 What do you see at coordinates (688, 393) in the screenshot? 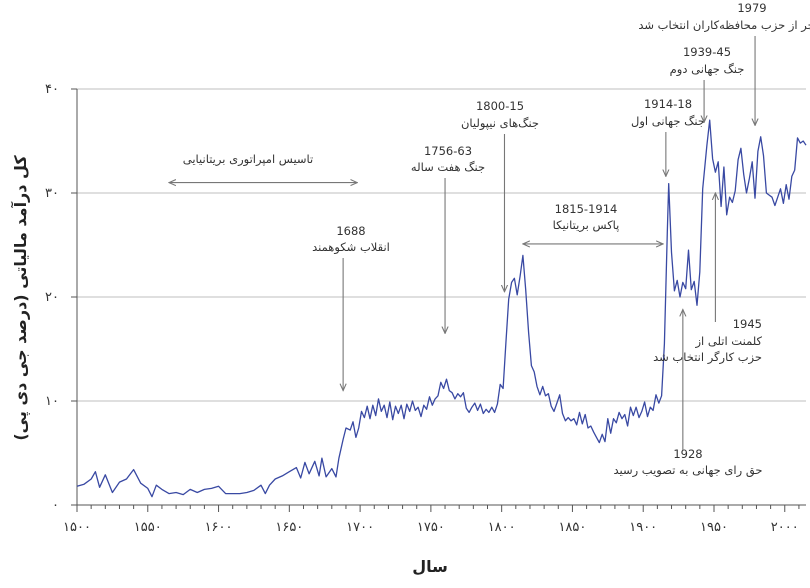
I see `annotation-suffrage: 1928 حق رای جهانی به تصویب رسید` at bounding box center [688, 393].